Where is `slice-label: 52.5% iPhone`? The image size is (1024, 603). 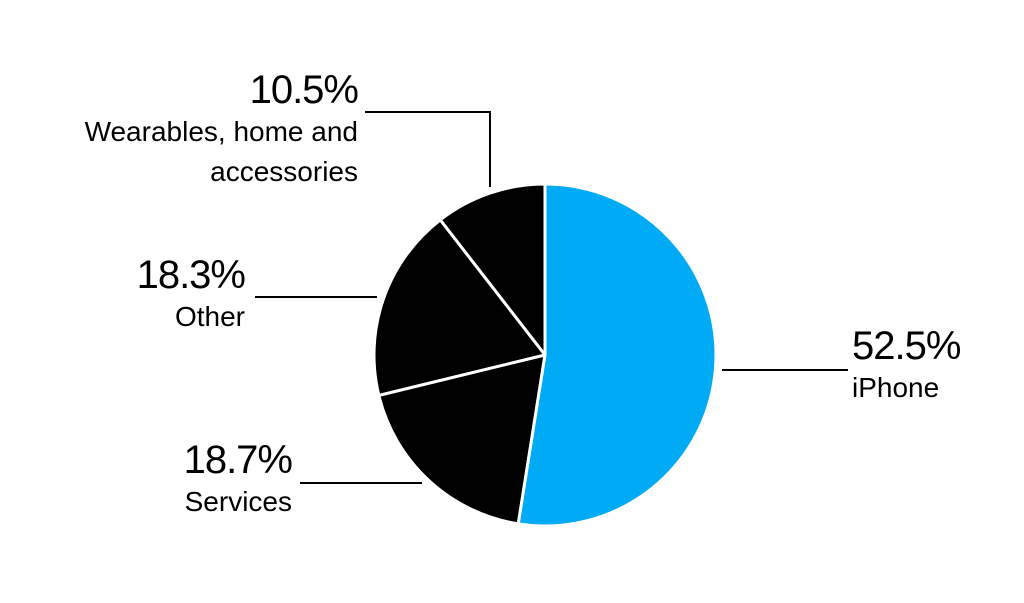 slice-label: 52.5% iPhone is located at coordinates (906, 366).